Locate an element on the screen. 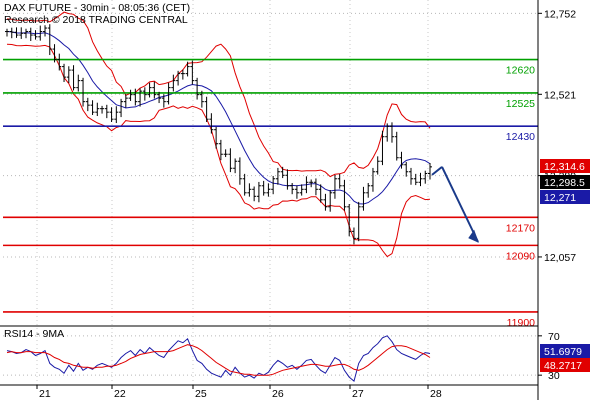 This screenshot has height=405, width=590. x-tick-label: 26 is located at coordinates (278, 394).